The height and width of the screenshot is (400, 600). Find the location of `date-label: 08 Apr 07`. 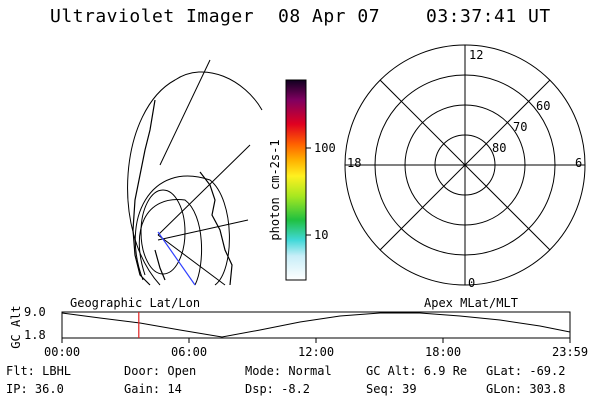

date-label: 08 Apr 07 is located at coordinates (329, 16).